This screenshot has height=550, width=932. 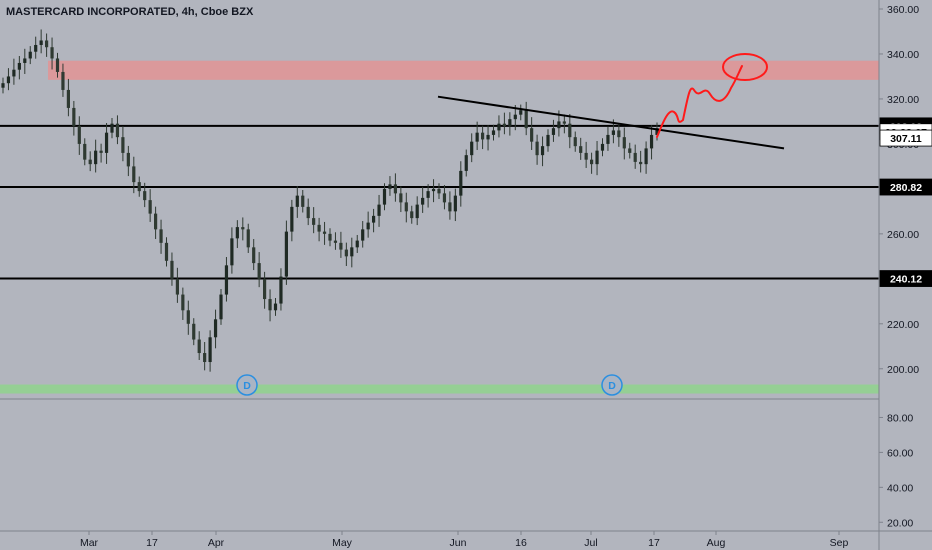 What do you see at coordinates (903, 235) in the screenshot?
I see `y-tick-label: 260.00` at bounding box center [903, 235].